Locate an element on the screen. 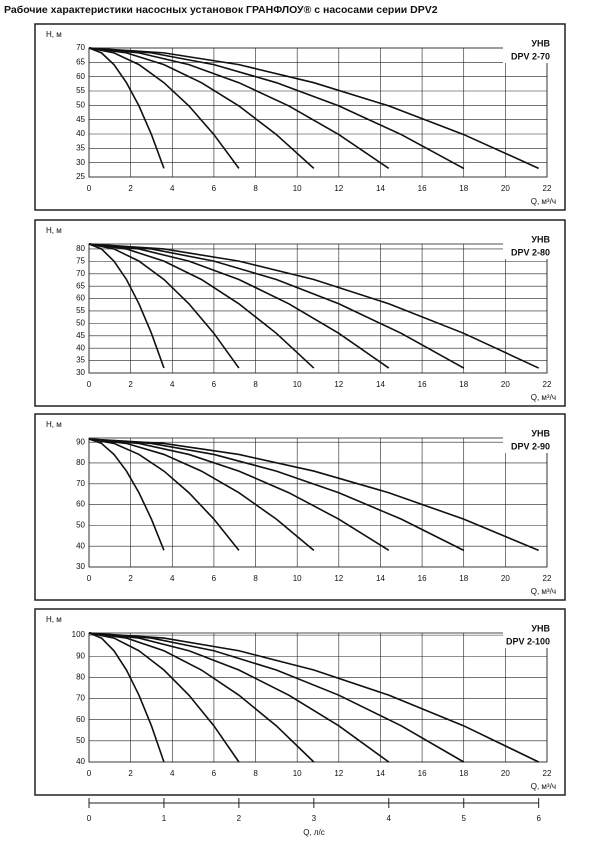  flow-tick-label: 2 is located at coordinates (239, 818).